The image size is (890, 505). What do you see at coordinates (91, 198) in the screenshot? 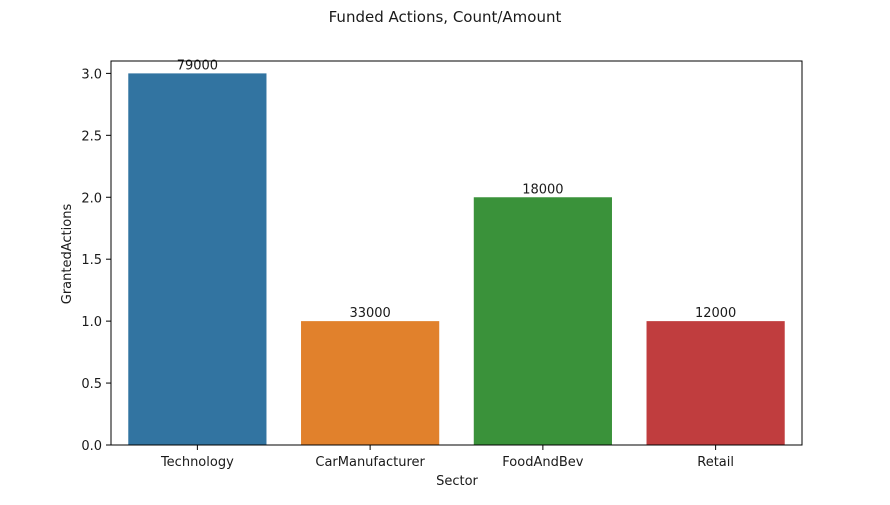
I see `y-tick-label: 2.0` at bounding box center [91, 198].